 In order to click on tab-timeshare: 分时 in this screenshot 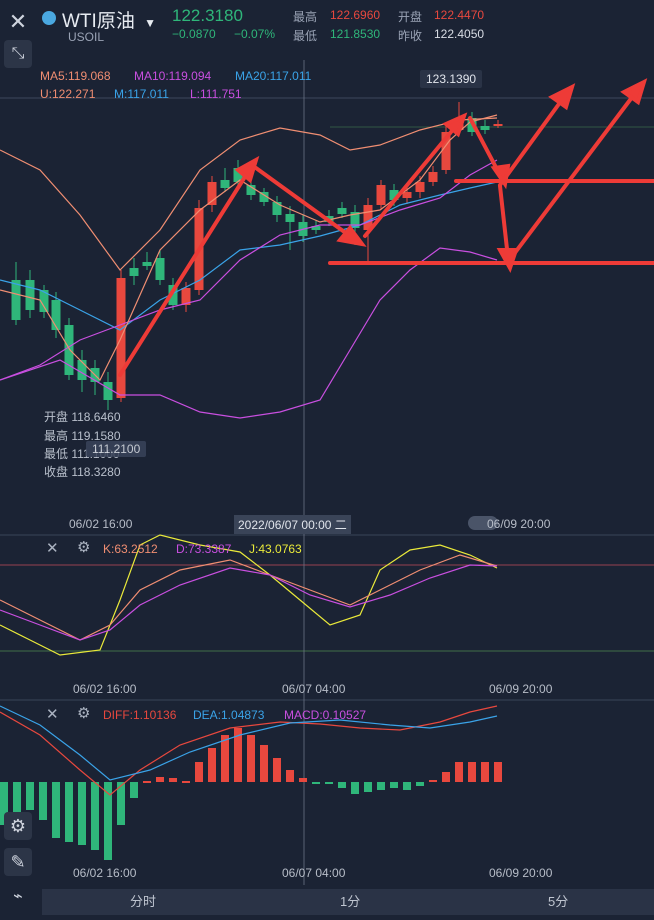, I will do `click(143, 901)`.